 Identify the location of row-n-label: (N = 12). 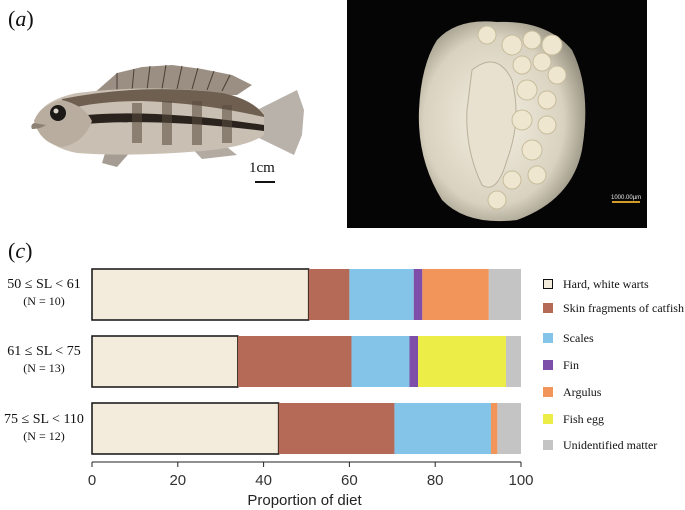
(44, 436).